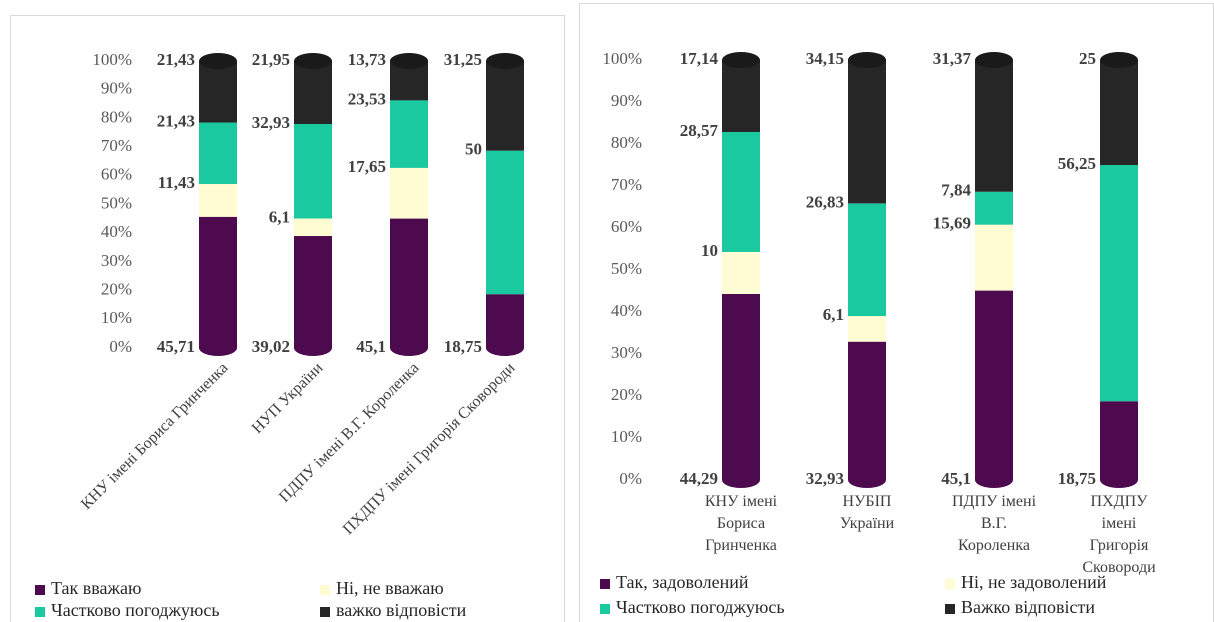 This screenshot has width=1214, height=622. I want to click on legend-label: Так, задоволений, so click(682, 582).